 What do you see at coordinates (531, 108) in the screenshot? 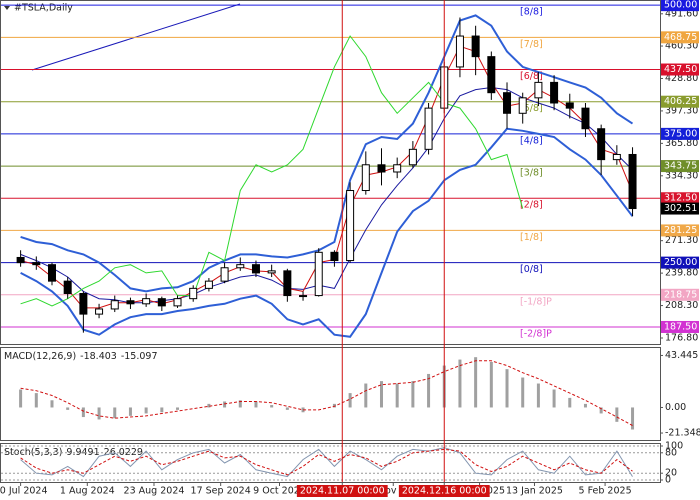
I see `level-tag: [5/8]` at bounding box center [531, 108].